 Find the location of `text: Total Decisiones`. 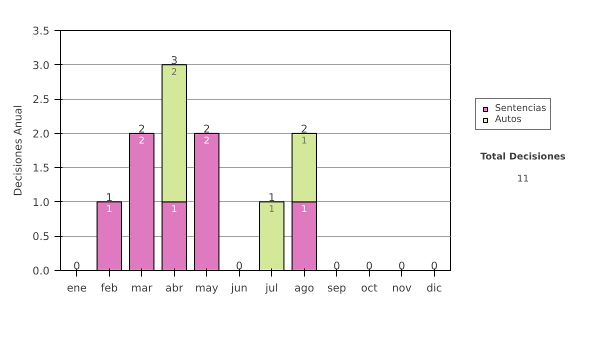

text: Total Decisiones is located at coordinates (523, 157).